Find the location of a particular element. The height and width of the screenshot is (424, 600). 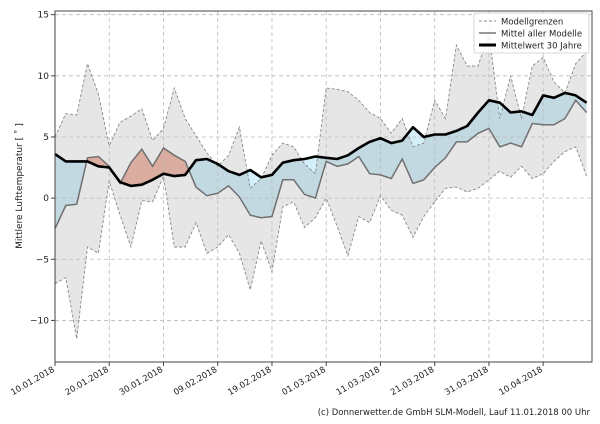

x-tick-label: 01.03.2018 is located at coordinates (304, 381).